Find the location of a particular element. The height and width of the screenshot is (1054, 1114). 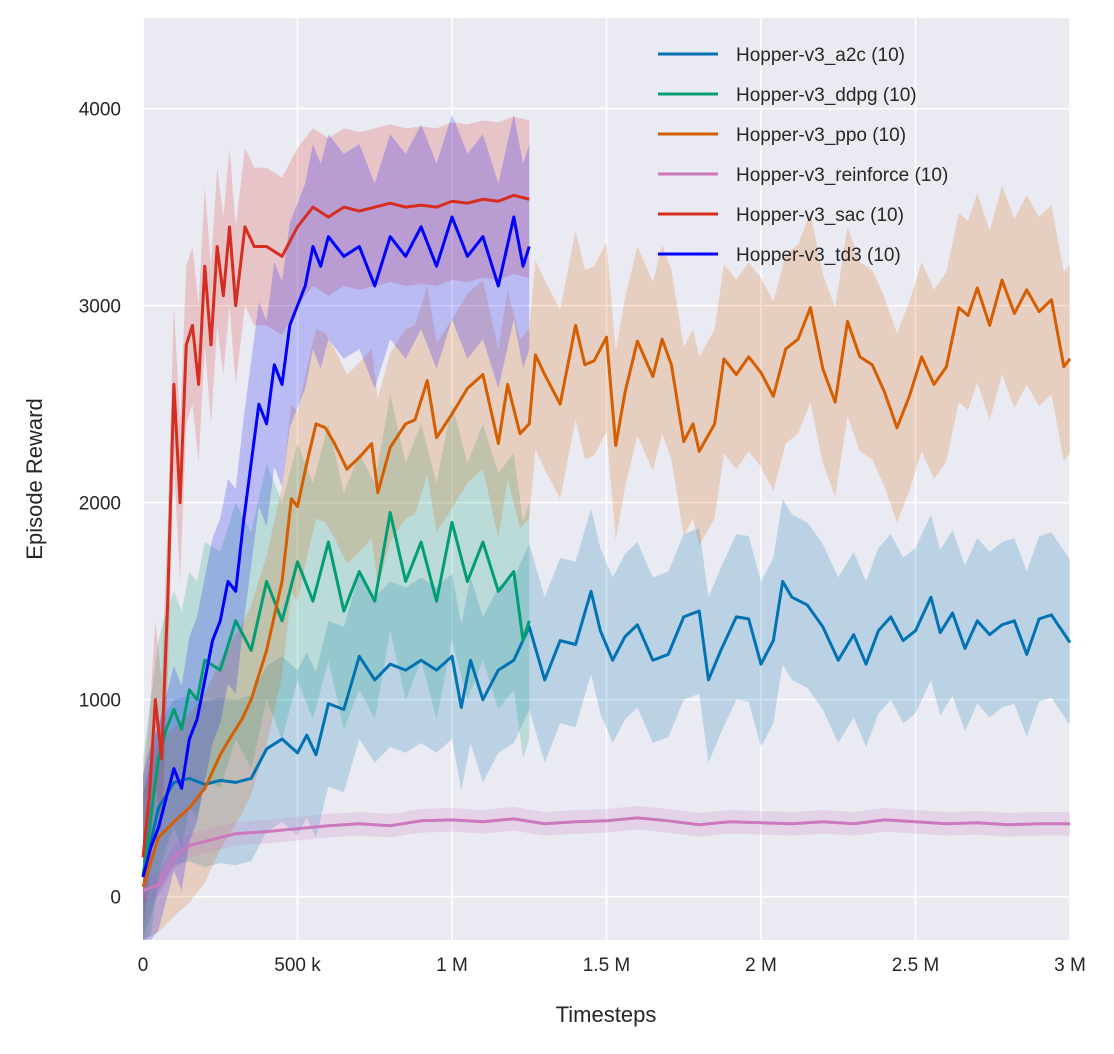

legend-entry: Hopper-v3_ppo (10) is located at coordinates (821, 135).